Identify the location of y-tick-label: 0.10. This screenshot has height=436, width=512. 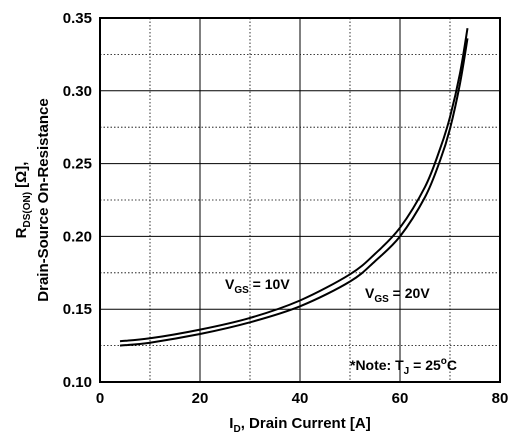
(77, 382).